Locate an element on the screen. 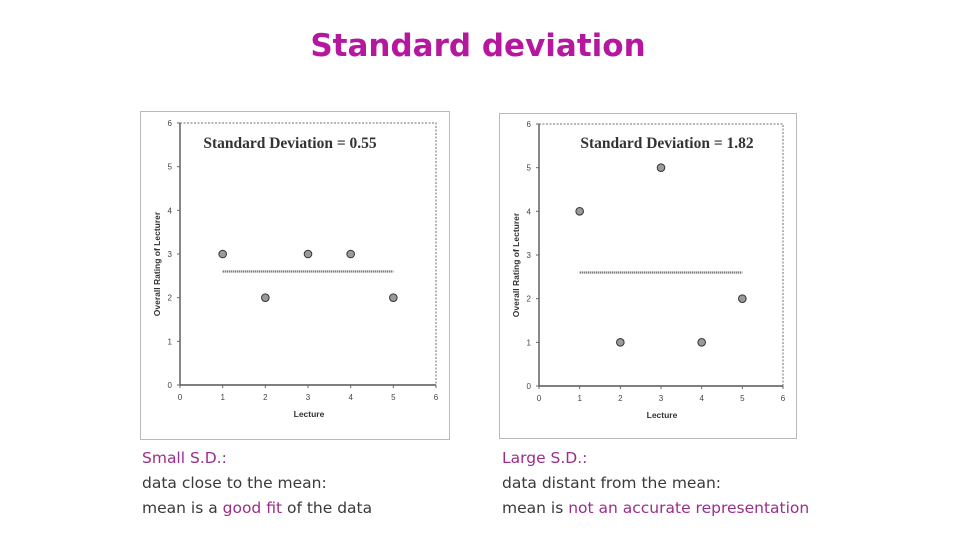  caption-text: mean is is located at coordinates (535, 508).